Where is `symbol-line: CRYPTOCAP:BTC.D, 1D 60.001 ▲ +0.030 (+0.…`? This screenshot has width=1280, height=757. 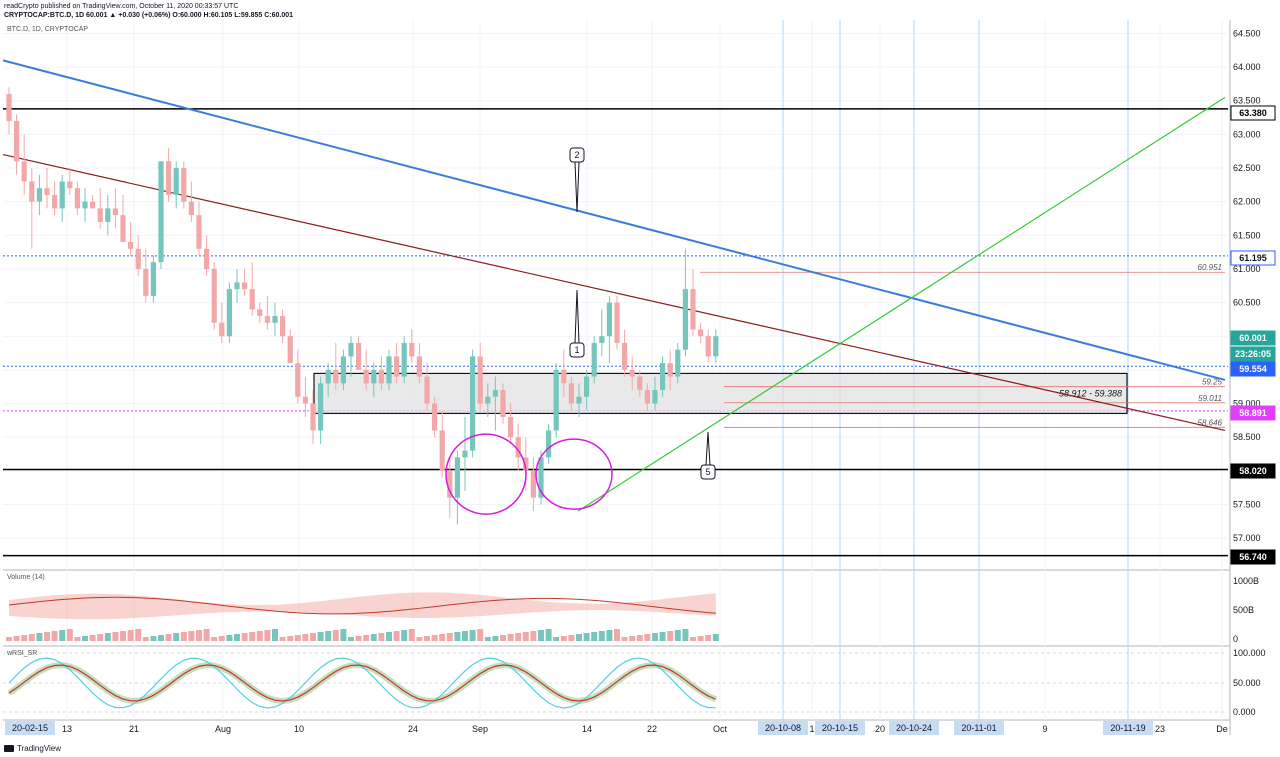 symbol-line: CRYPTOCAP:BTC.D, 1D 60.001 ▲ +0.030 (+0.… is located at coordinates (149, 15).